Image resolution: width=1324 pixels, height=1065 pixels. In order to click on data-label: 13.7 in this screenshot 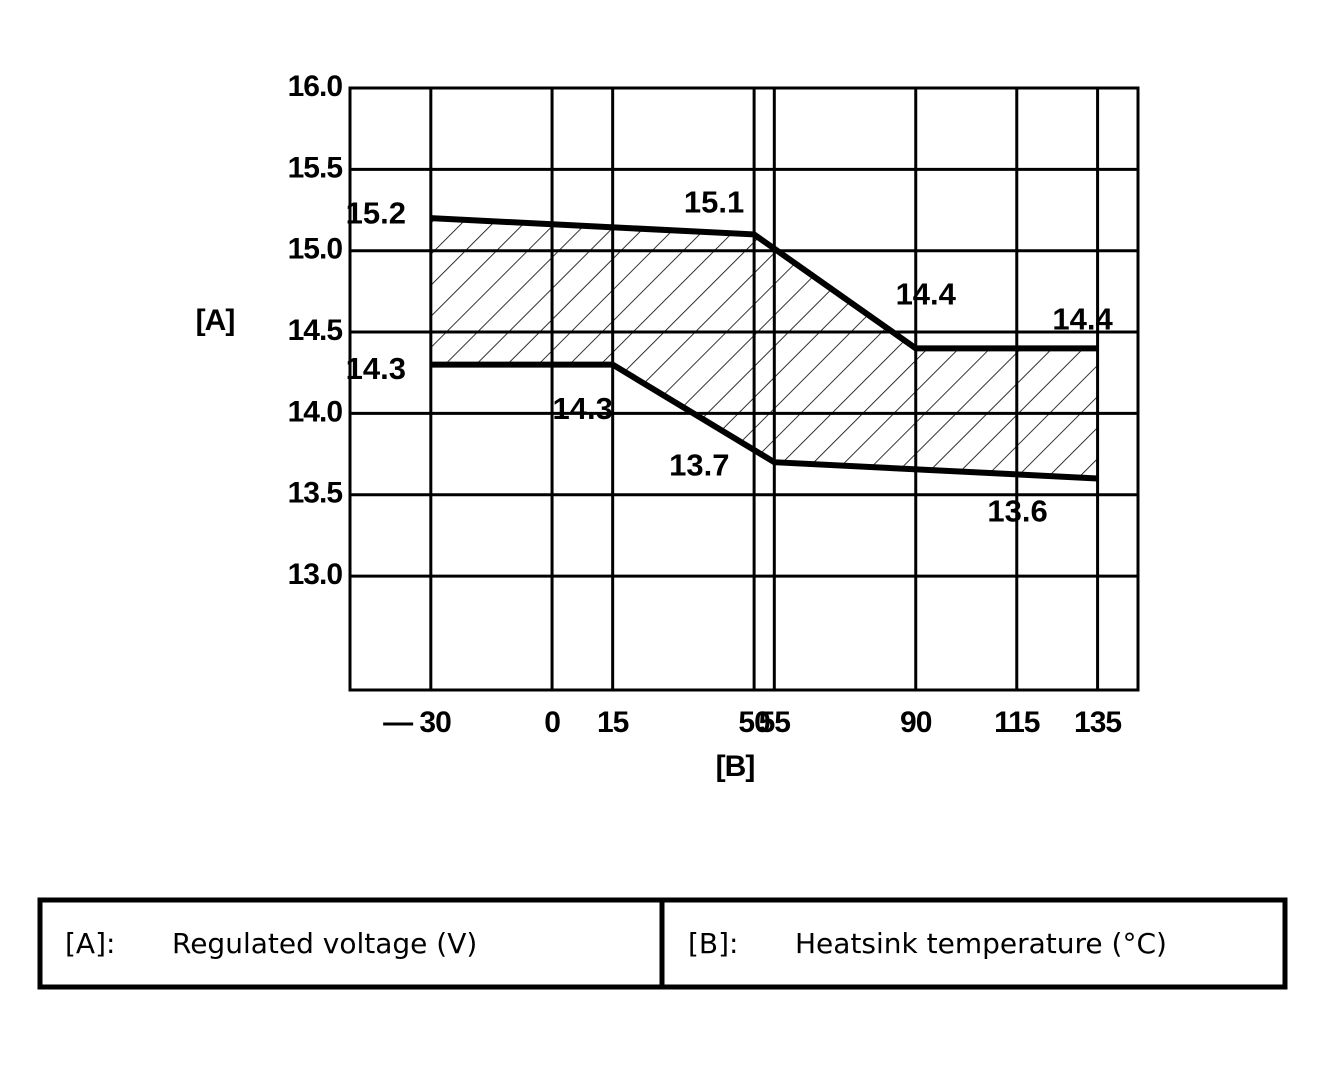, I will do `click(699, 464)`.